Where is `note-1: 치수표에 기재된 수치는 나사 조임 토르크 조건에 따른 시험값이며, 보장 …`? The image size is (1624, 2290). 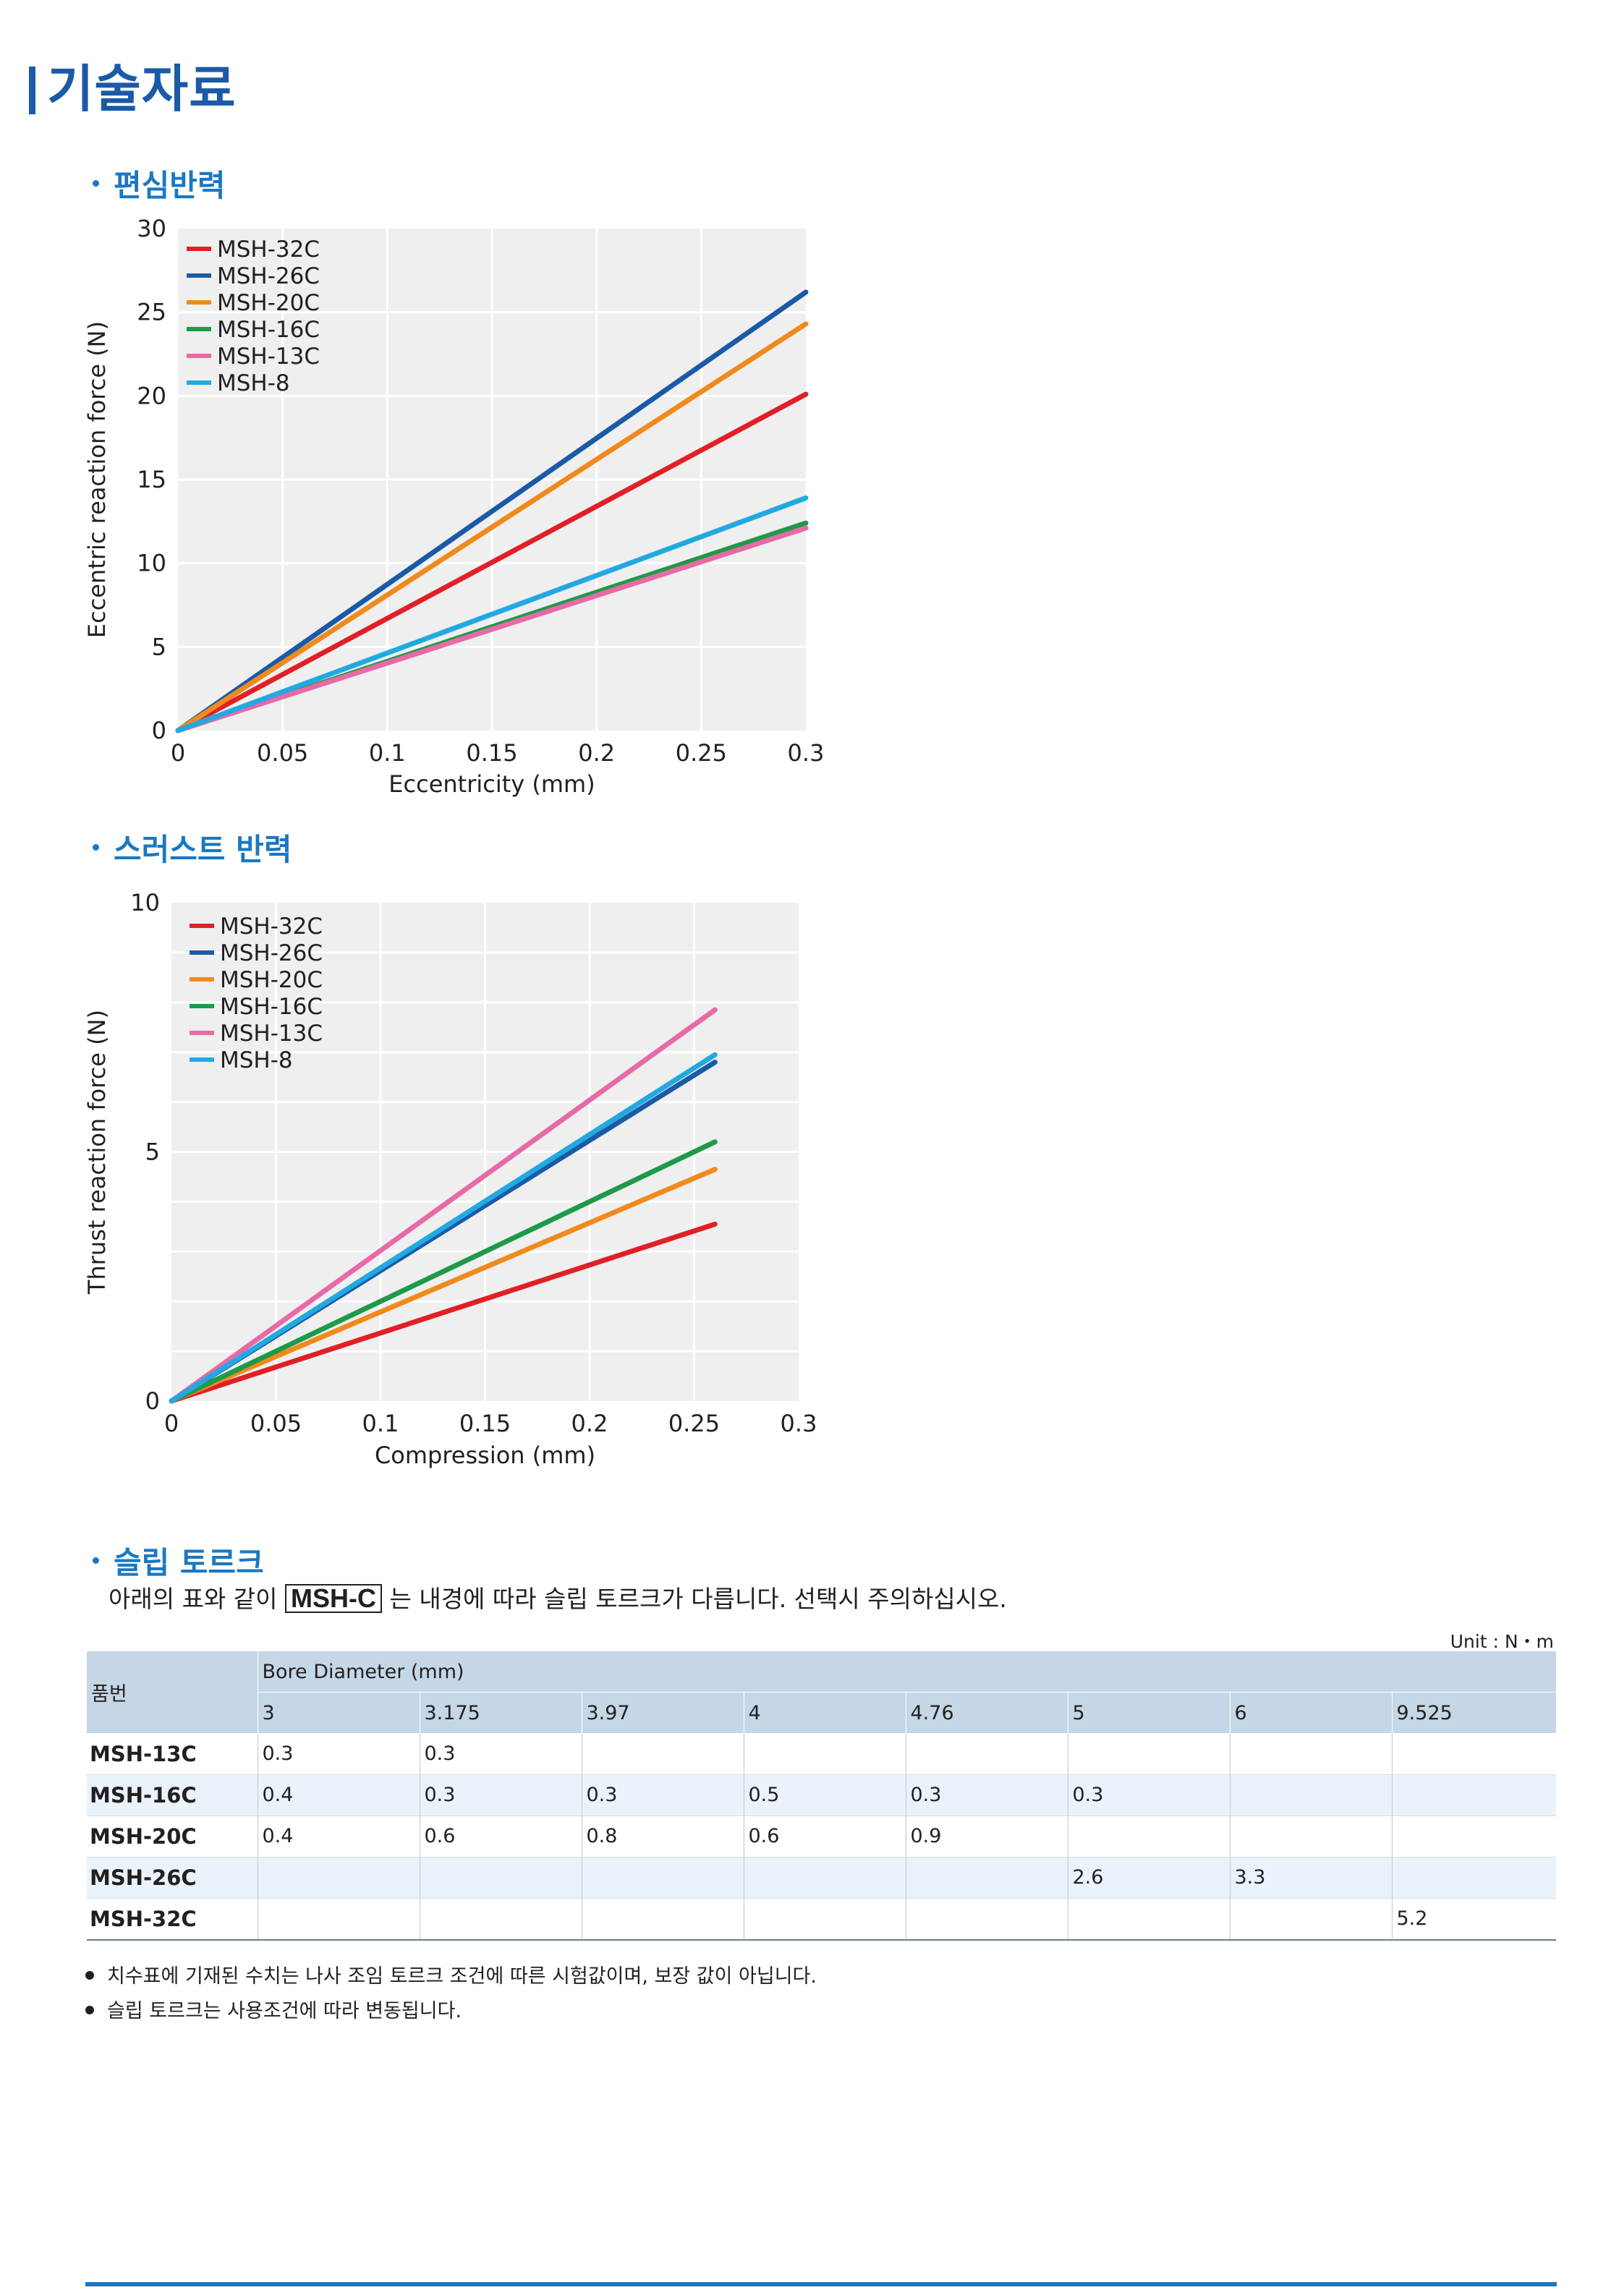
note-1: 치수표에 기재된 수치는 나사 조임 토르크 조건에 따른 시험값이며, 보장 … is located at coordinates (451, 1974).